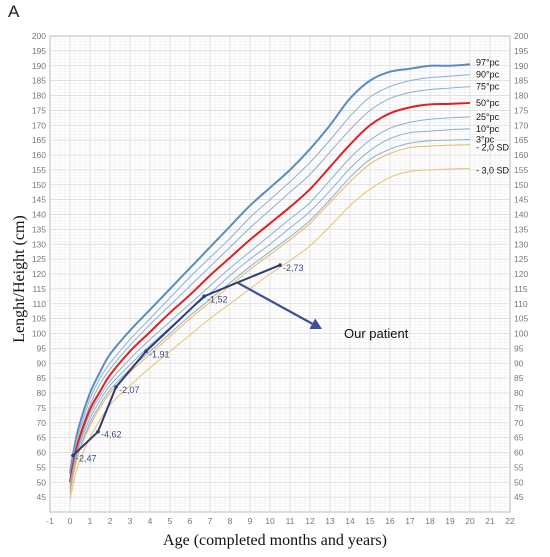 The image size is (550, 557). I want to click on annotation-arrow-shaft, so click(275, 303).